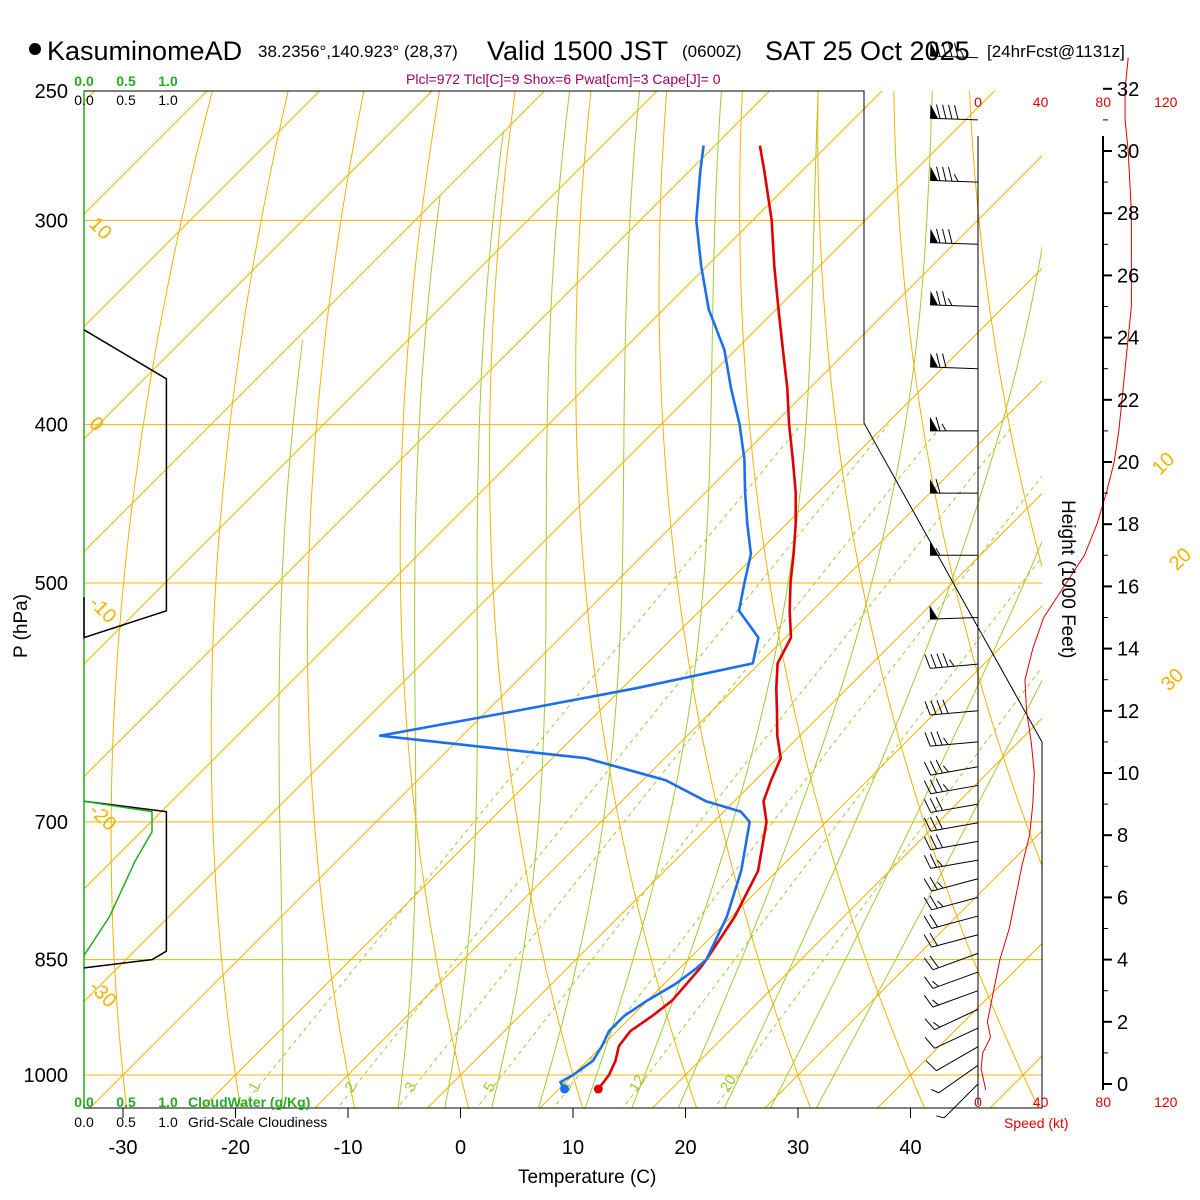  What do you see at coordinates (978, 102) in the screenshot?
I see `speed-tick-top: 0` at bounding box center [978, 102].